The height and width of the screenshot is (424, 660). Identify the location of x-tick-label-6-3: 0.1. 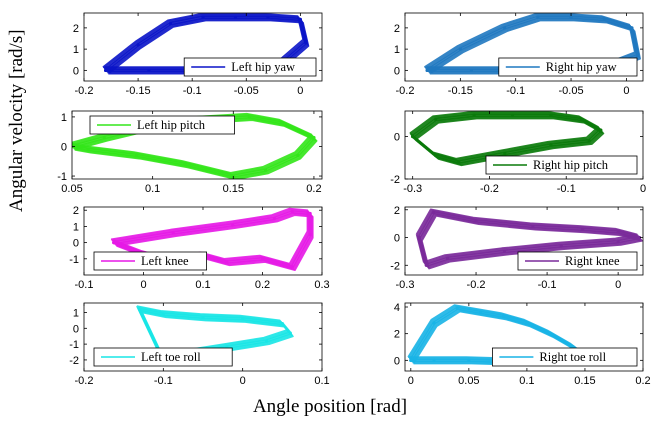
(321, 381).